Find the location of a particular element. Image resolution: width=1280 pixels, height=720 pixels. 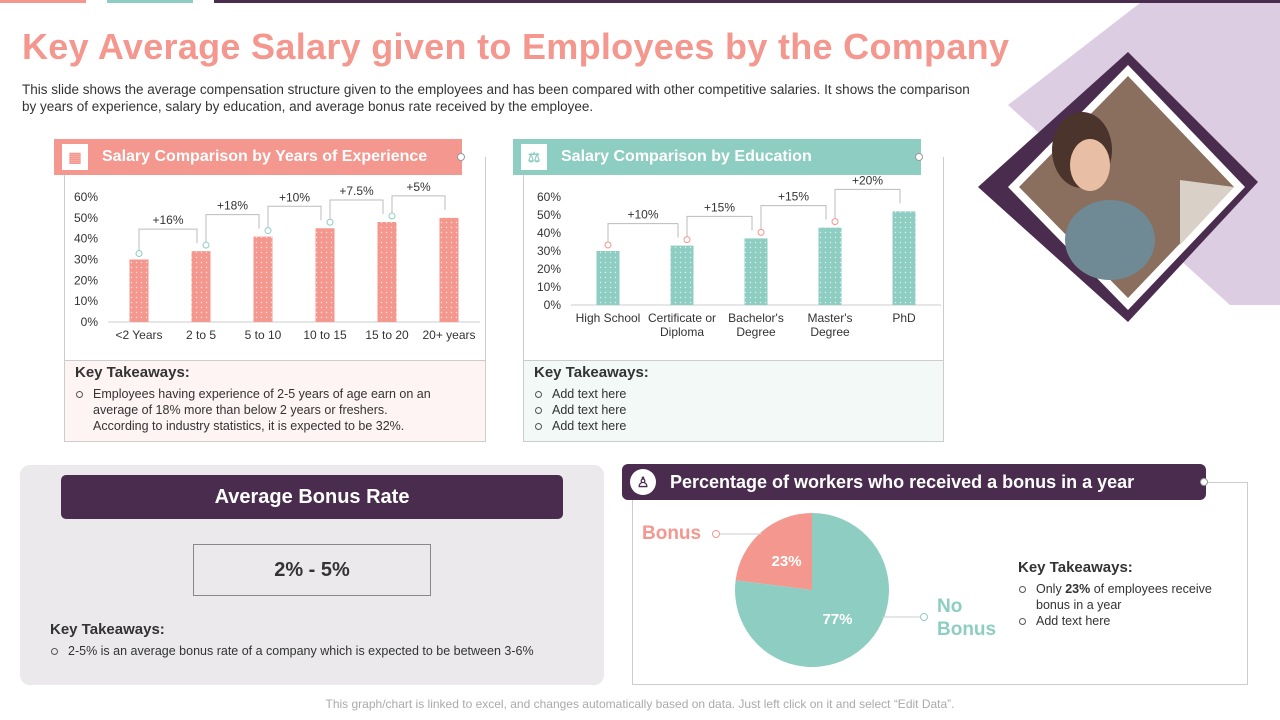

x-tick-label: High School is located at coordinates (608, 318).